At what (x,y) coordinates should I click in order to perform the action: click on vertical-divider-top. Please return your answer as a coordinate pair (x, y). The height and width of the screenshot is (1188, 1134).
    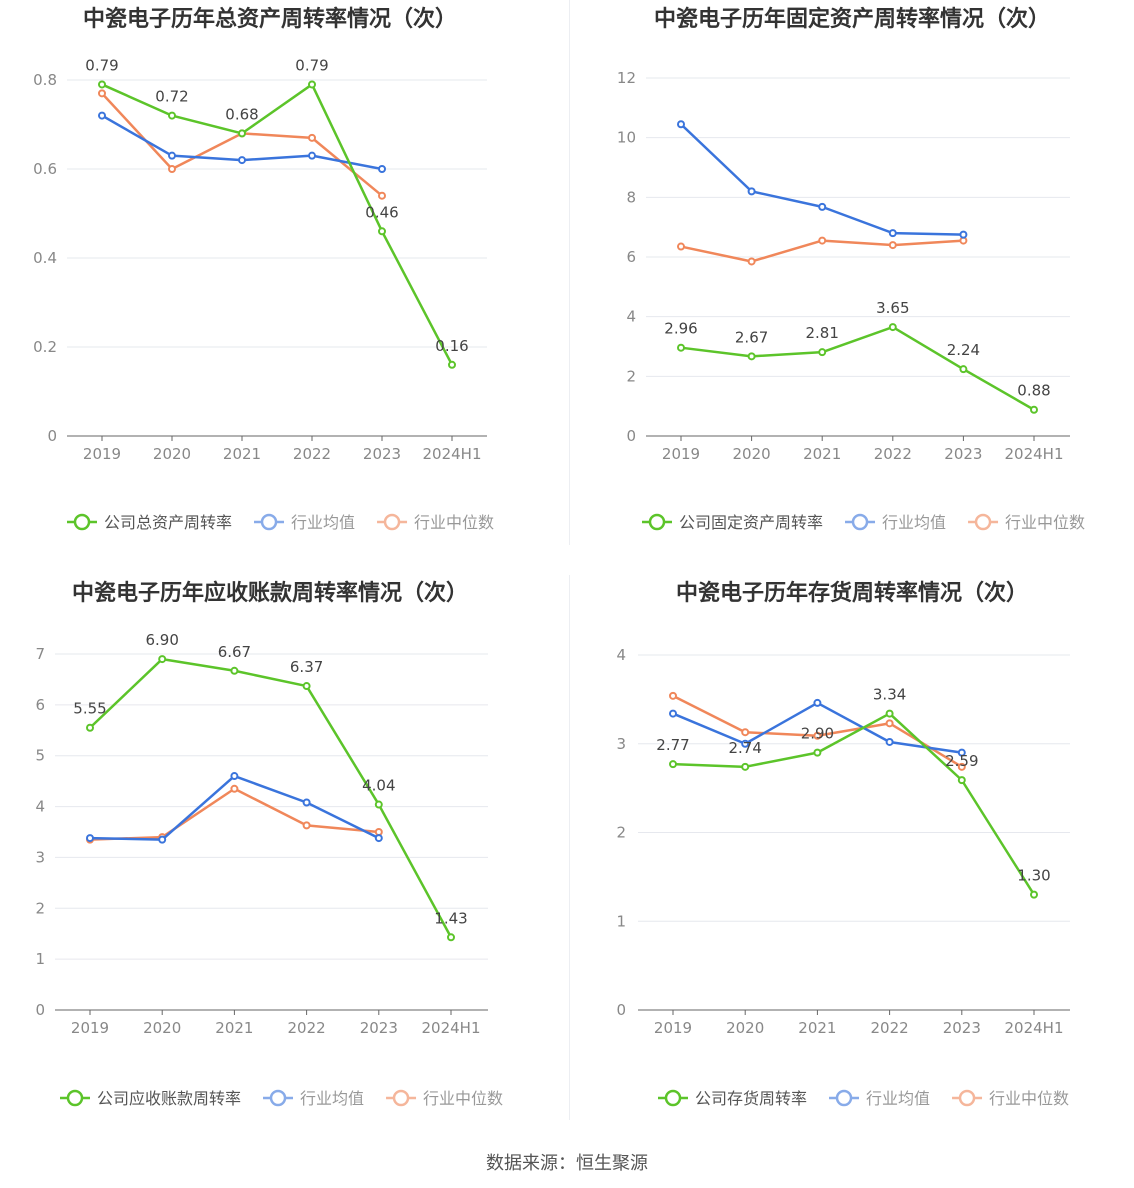
    Looking at the image, I should click on (569, 272).